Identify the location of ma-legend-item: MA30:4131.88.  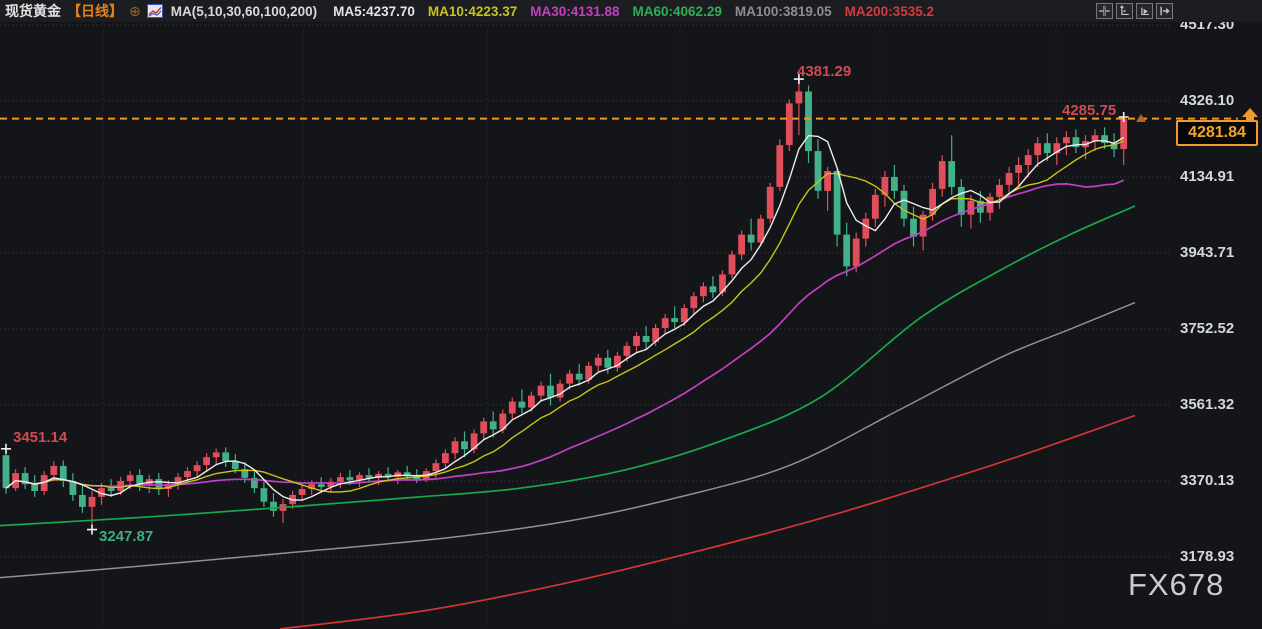
(575, 11).